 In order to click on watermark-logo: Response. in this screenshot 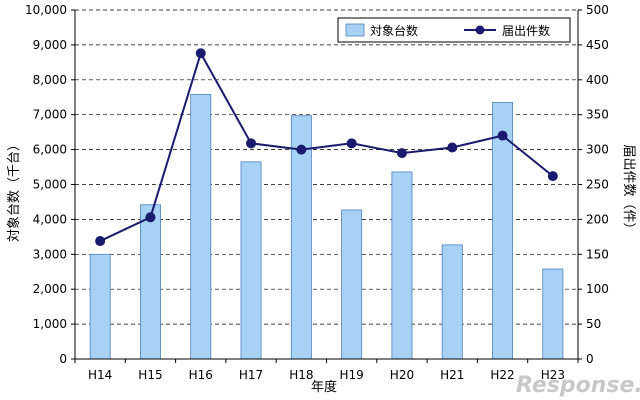, I will do `click(578, 385)`.